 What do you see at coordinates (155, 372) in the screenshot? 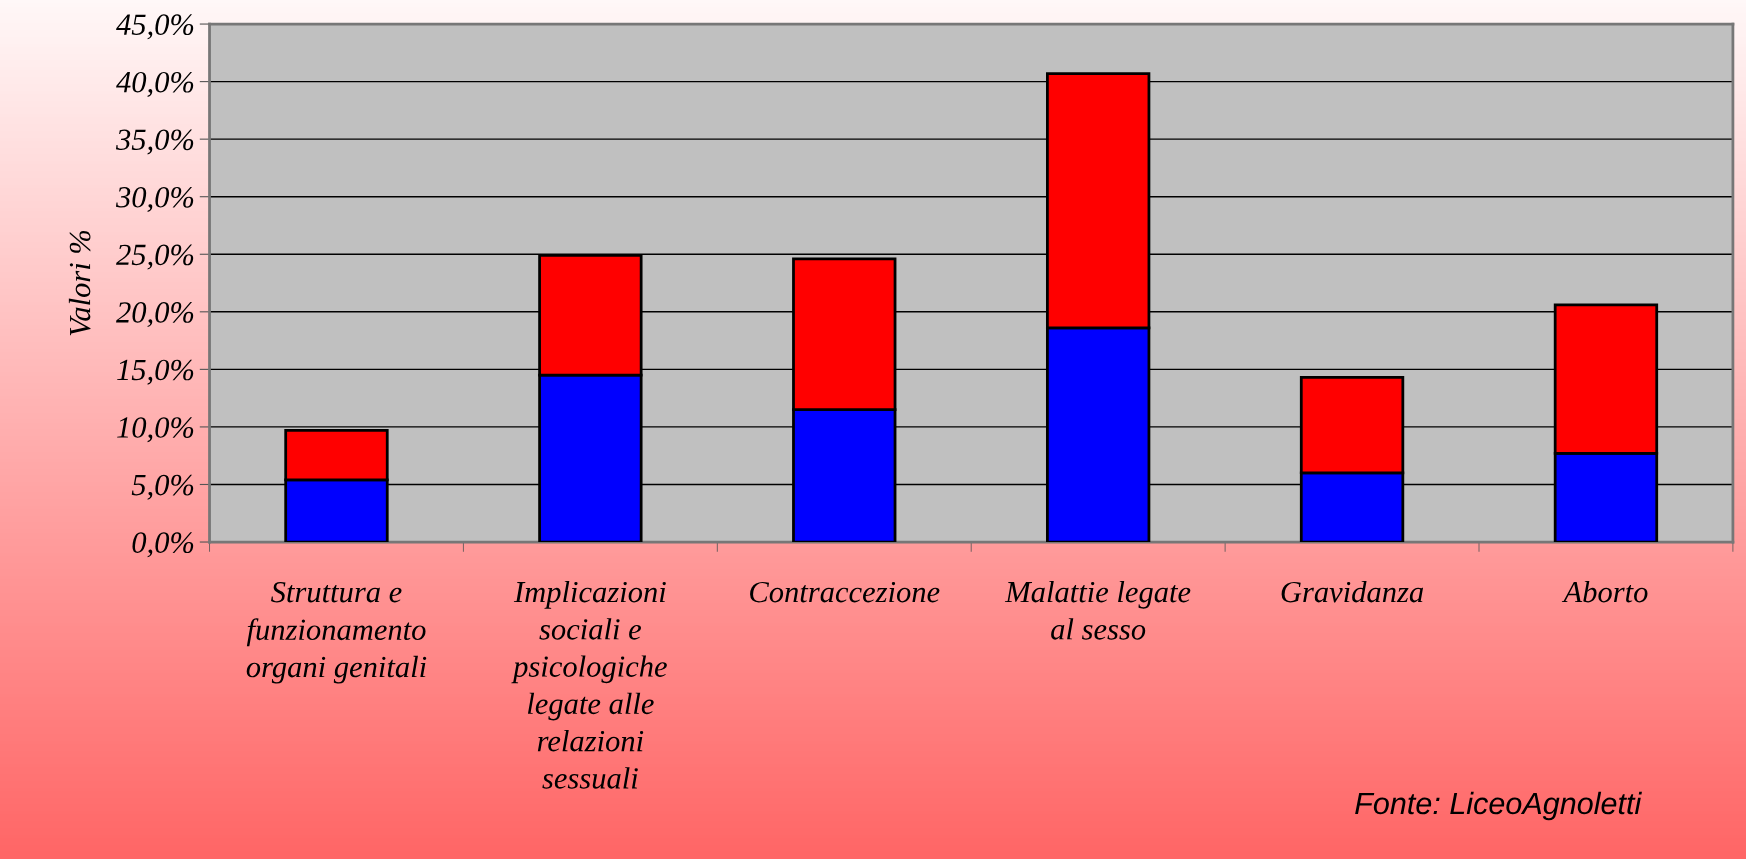
I see `y-tick-label: 15,0%` at bounding box center [155, 372].